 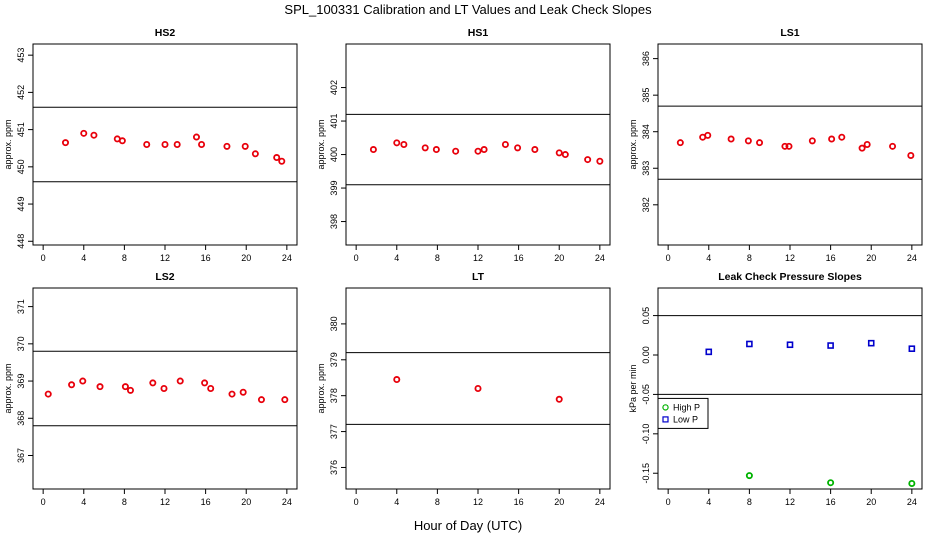 I want to click on panel-title: Leak Check Pressure Slopes, so click(x=790, y=277).